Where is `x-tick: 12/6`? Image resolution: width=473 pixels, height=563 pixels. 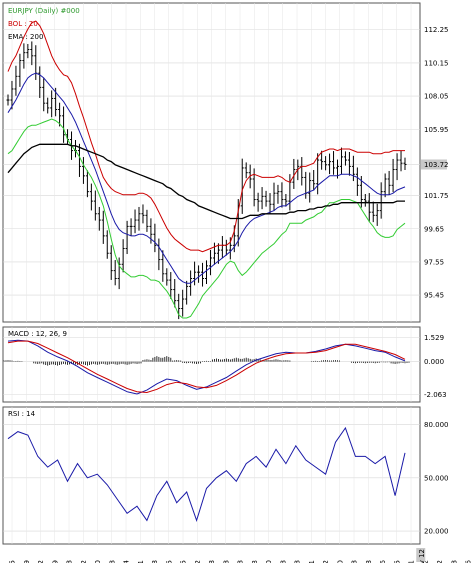 x-tick: 12/6 is located at coordinates (469, 561).